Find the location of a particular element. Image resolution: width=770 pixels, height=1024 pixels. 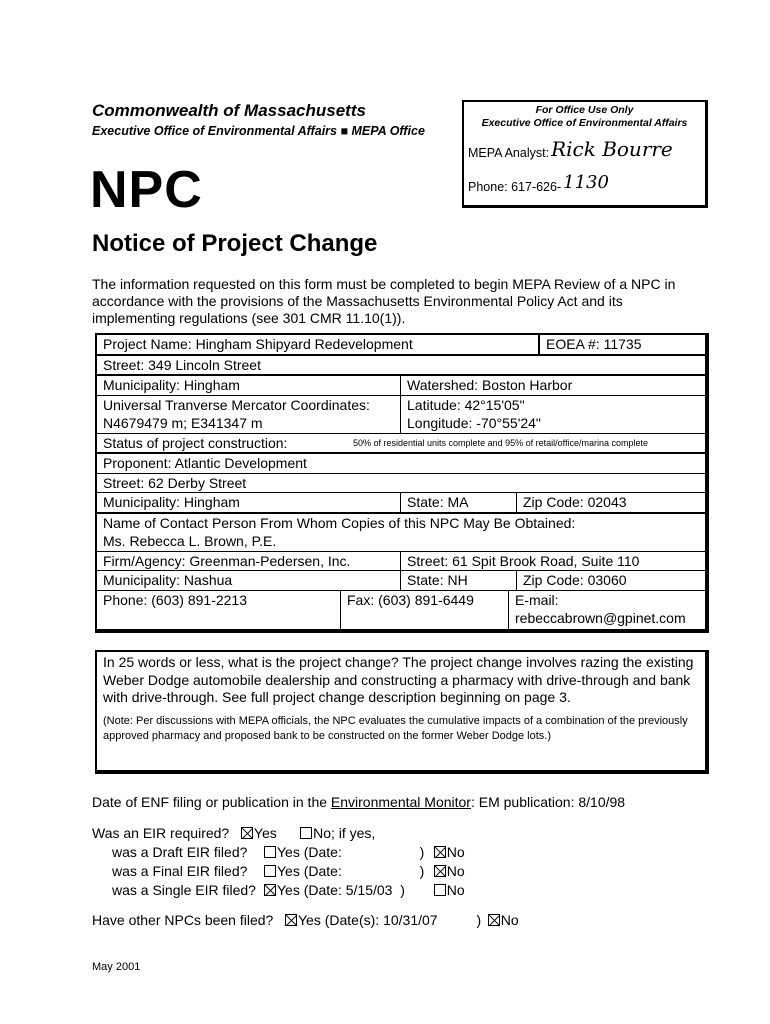

draft-eir-yes-label: Yes is located at coordinates (288, 852).